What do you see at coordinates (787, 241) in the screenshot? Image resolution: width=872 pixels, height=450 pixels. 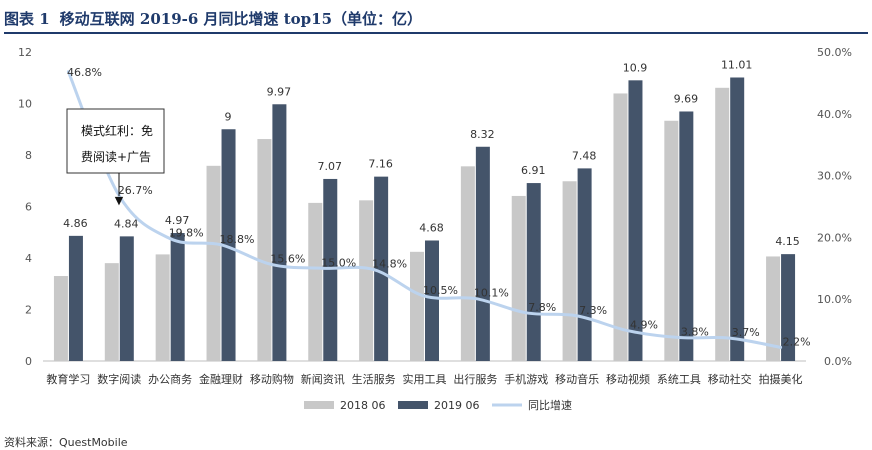 I see `bar-2019-value-label: 4.15` at bounding box center [787, 241].